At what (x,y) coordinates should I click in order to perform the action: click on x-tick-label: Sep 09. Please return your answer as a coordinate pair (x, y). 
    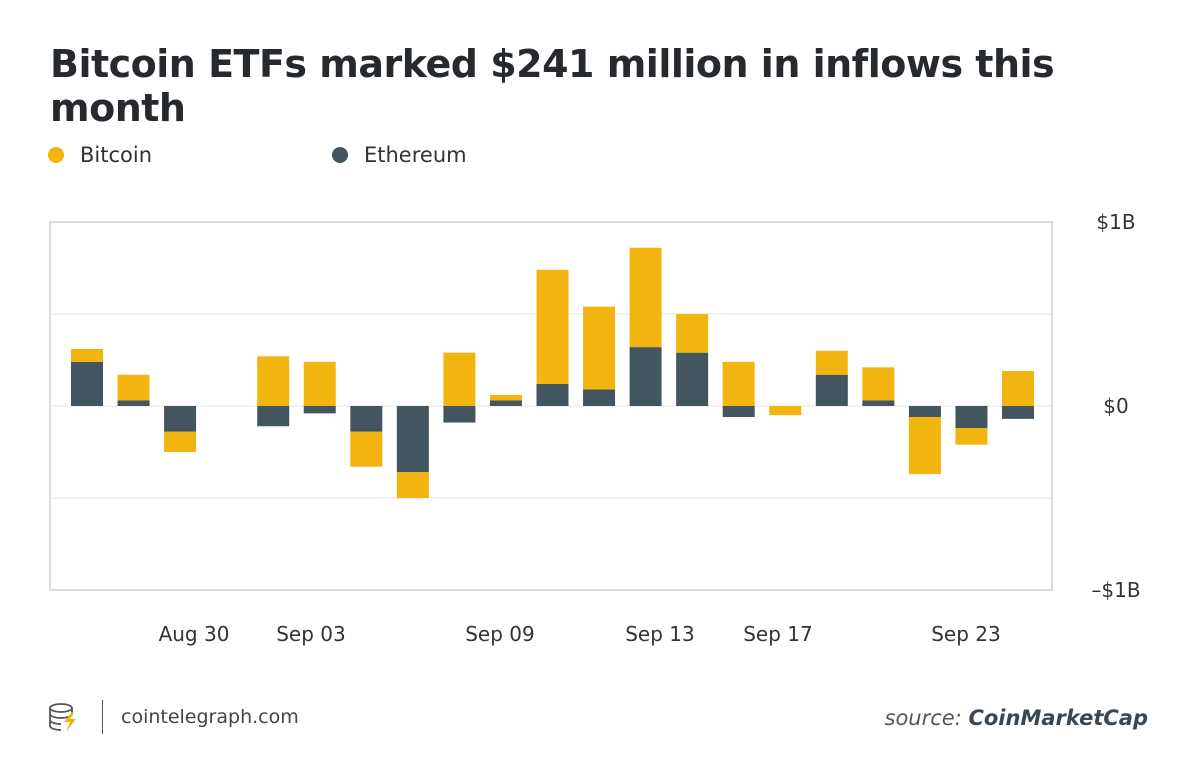
    Looking at the image, I should click on (500, 634).